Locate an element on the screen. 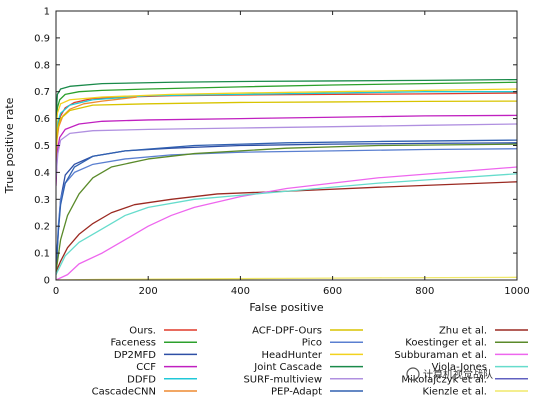  x-tick-label: 1000 is located at coordinates (516, 291).